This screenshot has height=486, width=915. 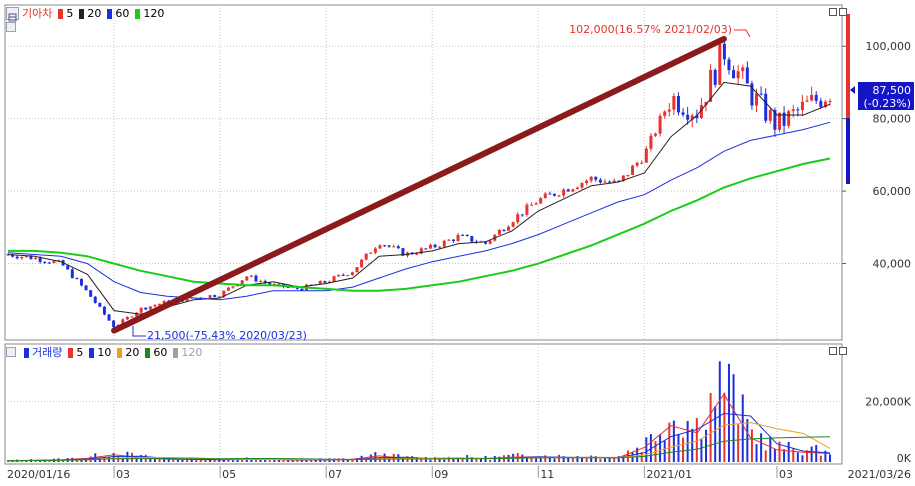 I want to click on indicator-settings-icon, so click(x=11, y=27).